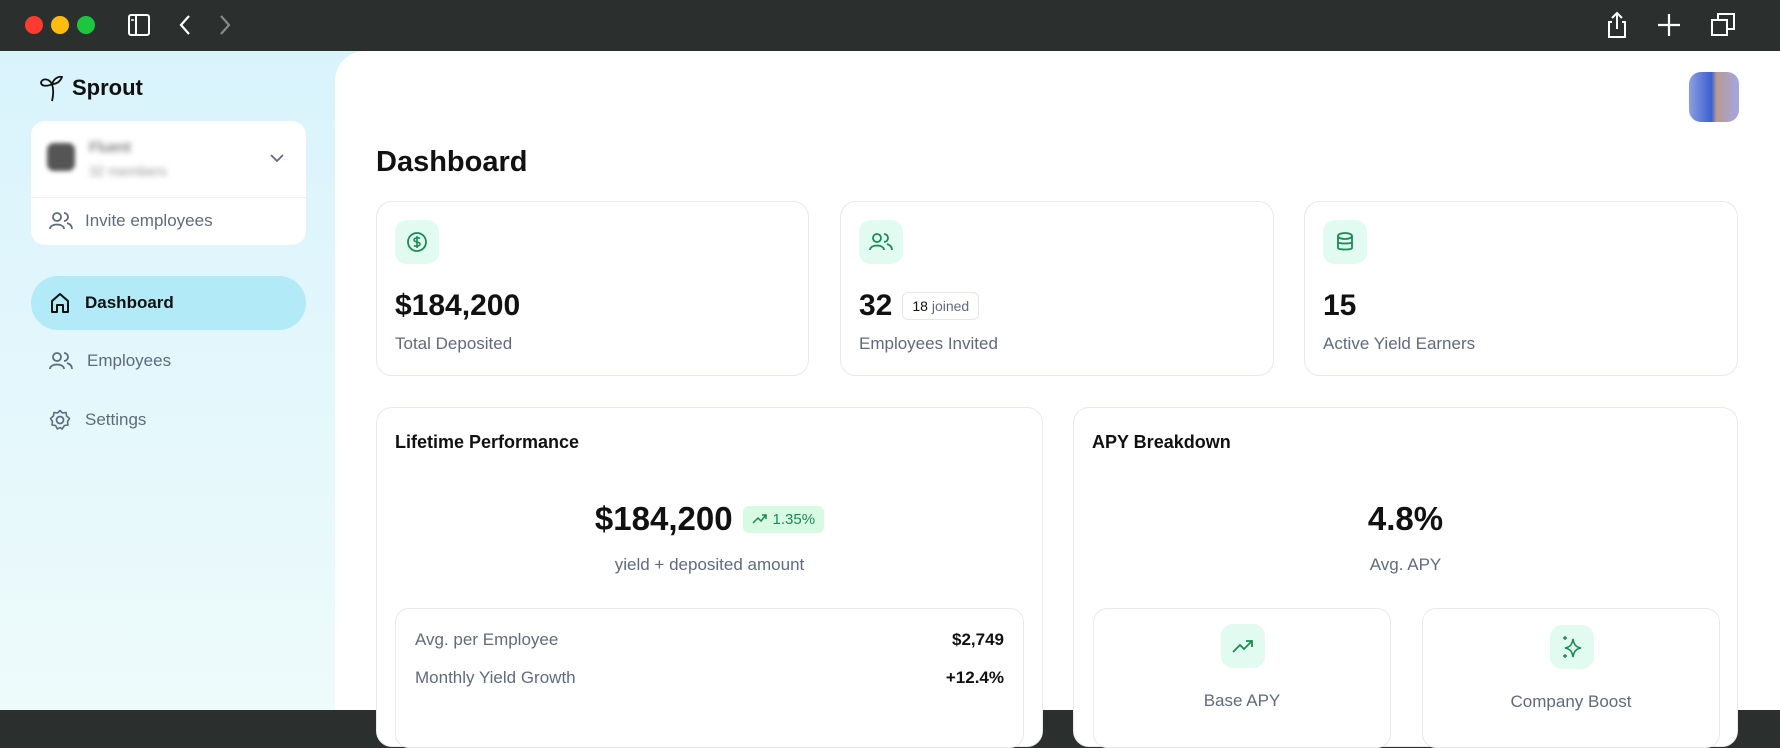 The image size is (1780, 748). Describe the element at coordinates (454, 343) in the screenshot. I see `stat-label: Total Deposited` at that location.